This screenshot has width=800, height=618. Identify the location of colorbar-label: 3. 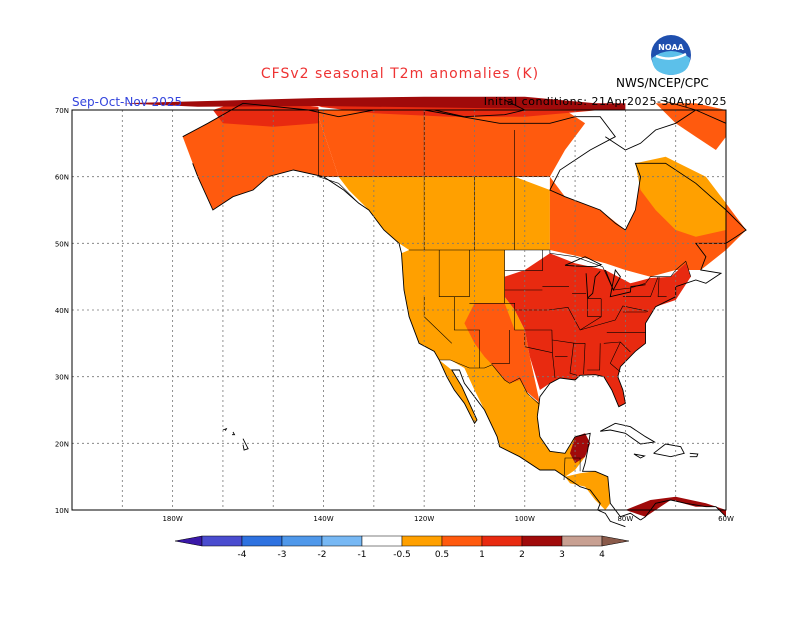
(562, 555).